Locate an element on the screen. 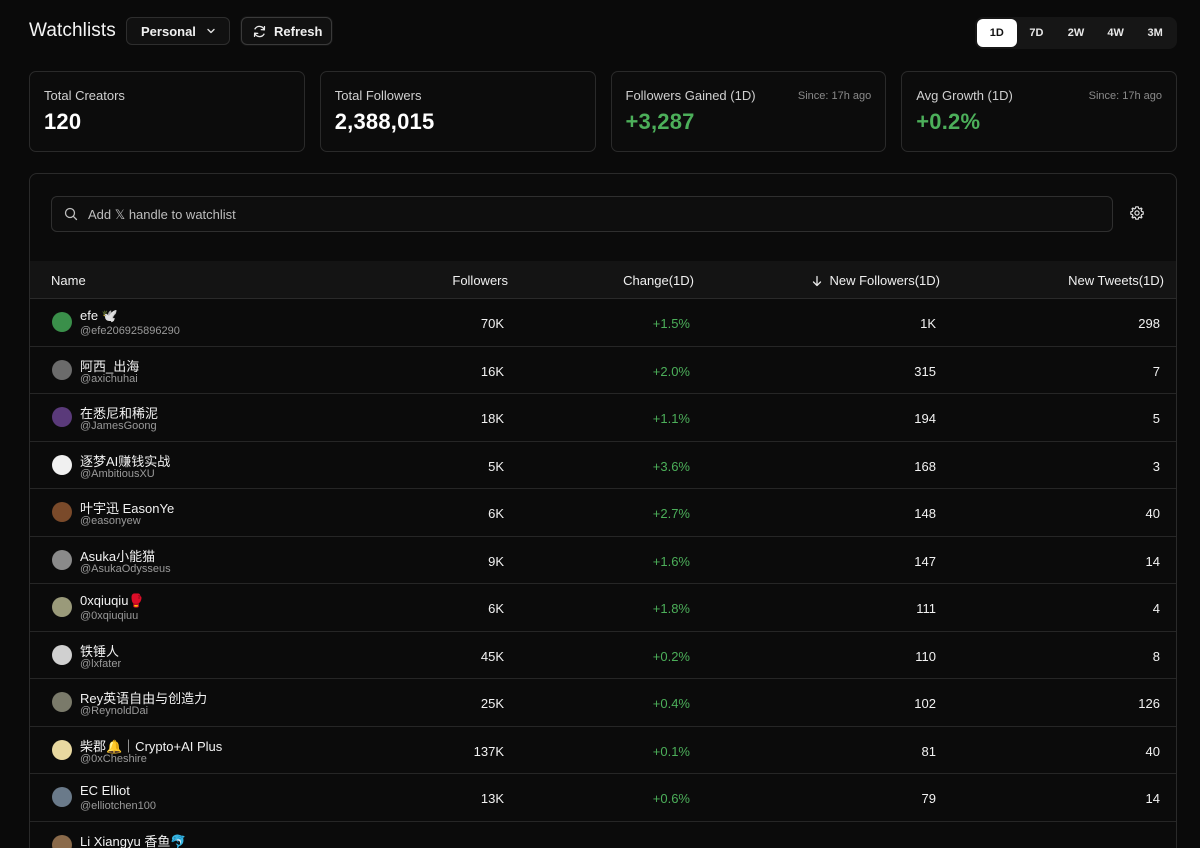 The width and height of the screenshot is (1200, 848). arrow-down-icon is located at coordinates (817, 281).